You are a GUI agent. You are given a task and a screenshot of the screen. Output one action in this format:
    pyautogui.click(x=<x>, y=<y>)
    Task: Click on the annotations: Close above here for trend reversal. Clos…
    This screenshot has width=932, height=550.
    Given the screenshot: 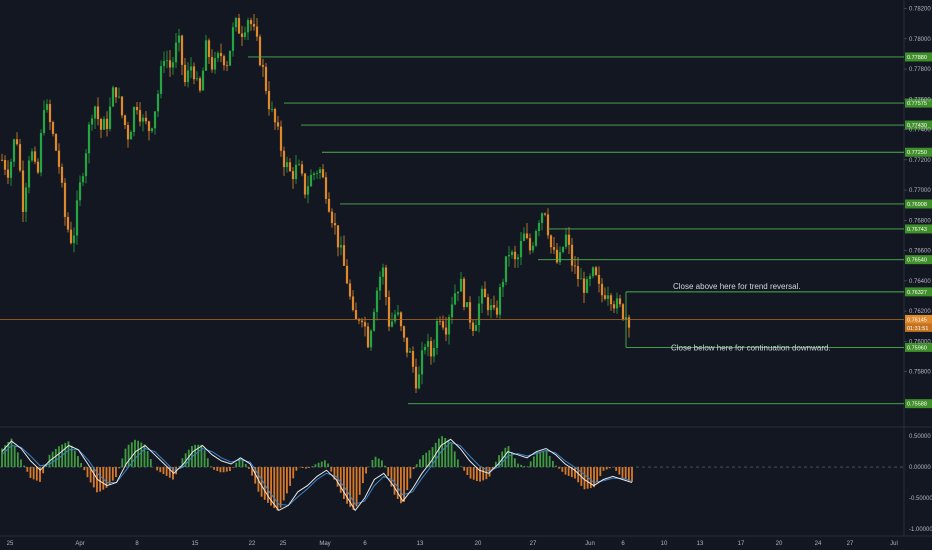 What is the action you would take?
    pyautogui.click(x=751, y=317)
    